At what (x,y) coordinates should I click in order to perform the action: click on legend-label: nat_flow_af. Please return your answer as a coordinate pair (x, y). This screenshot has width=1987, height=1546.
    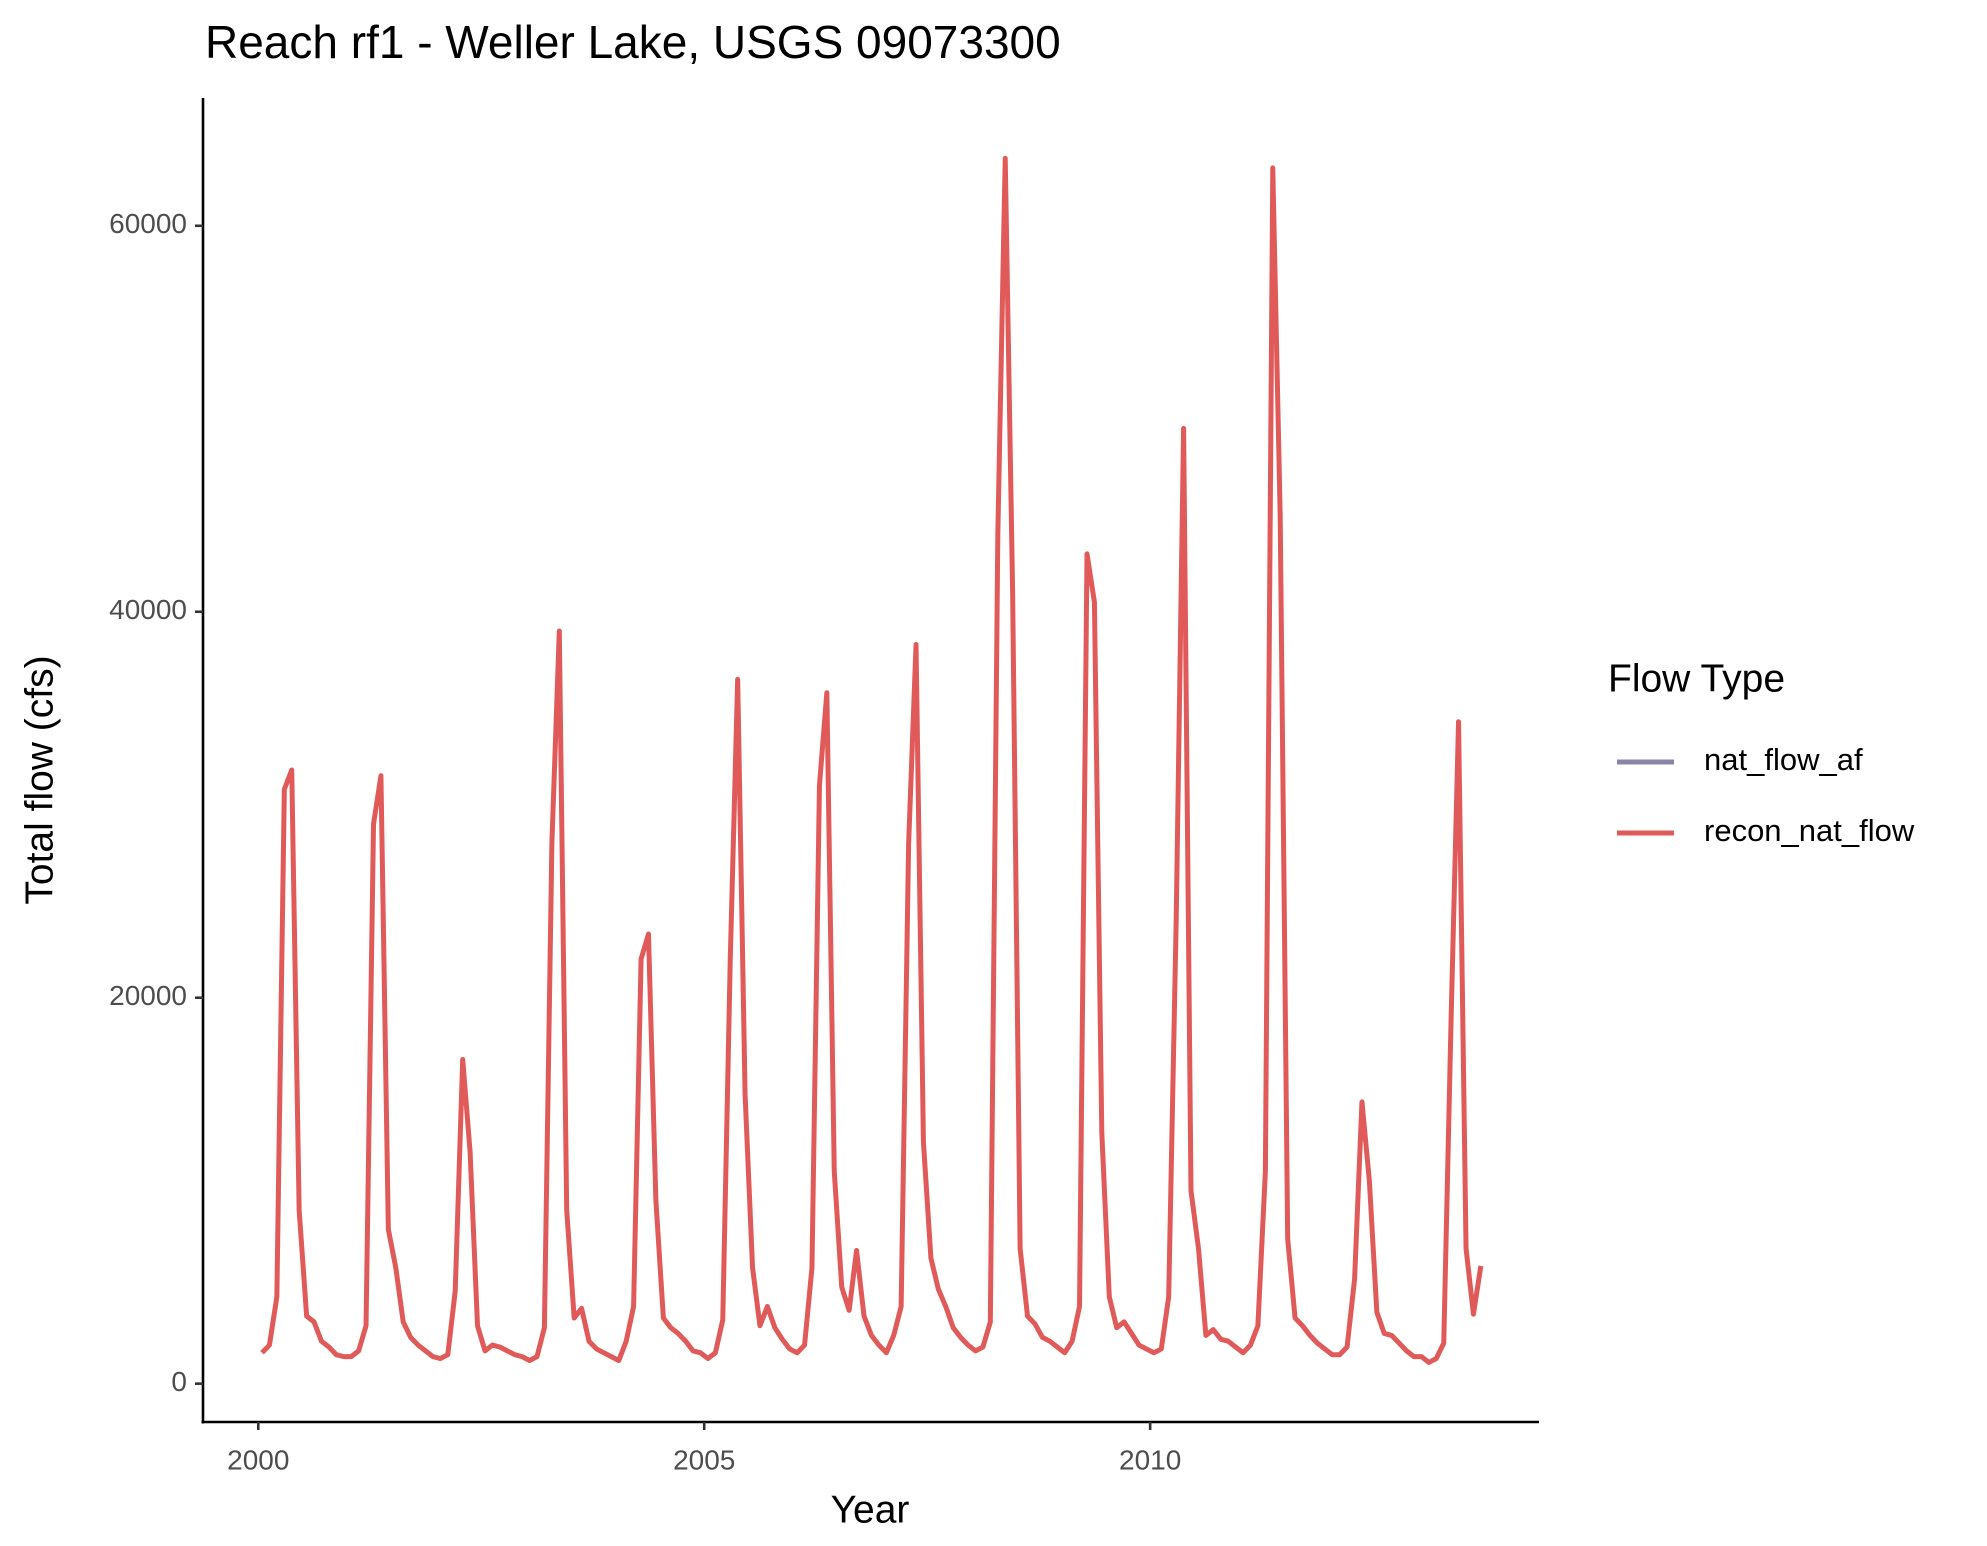
    Looking at the image, I should click on (1783, 759).